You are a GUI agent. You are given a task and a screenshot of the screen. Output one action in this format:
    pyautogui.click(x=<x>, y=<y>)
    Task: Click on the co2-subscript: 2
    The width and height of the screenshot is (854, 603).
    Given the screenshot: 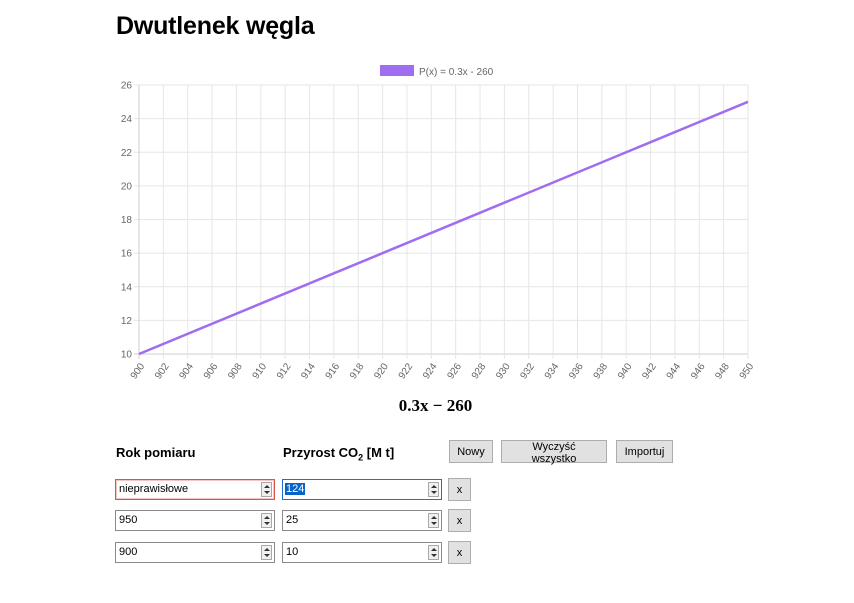 What is the action you would take?
    pyautogui.click(x=361, y=457)
    